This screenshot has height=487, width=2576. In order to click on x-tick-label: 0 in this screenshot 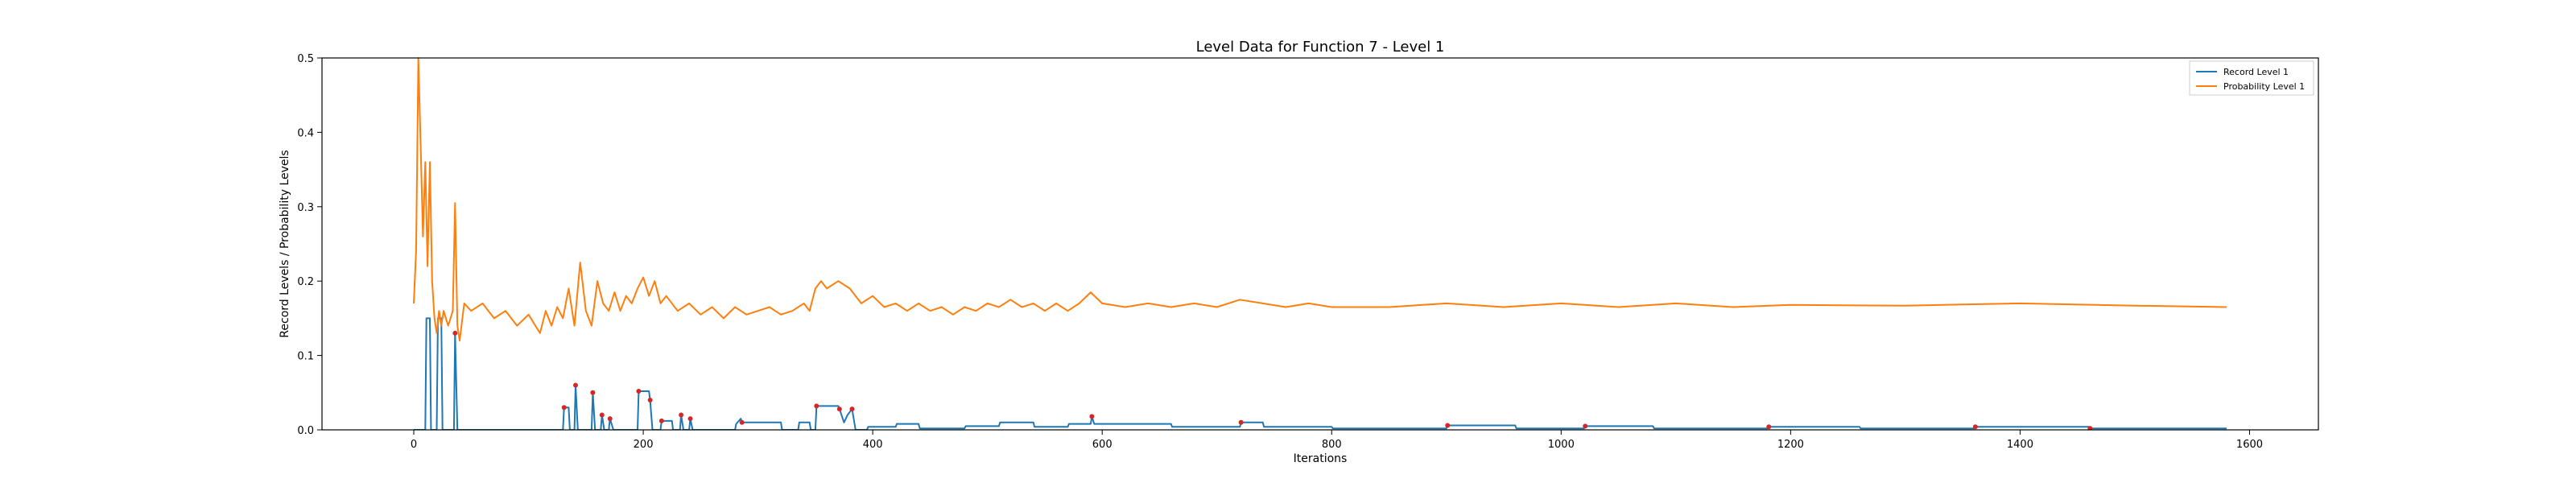, I will do `click(414, 445)`.